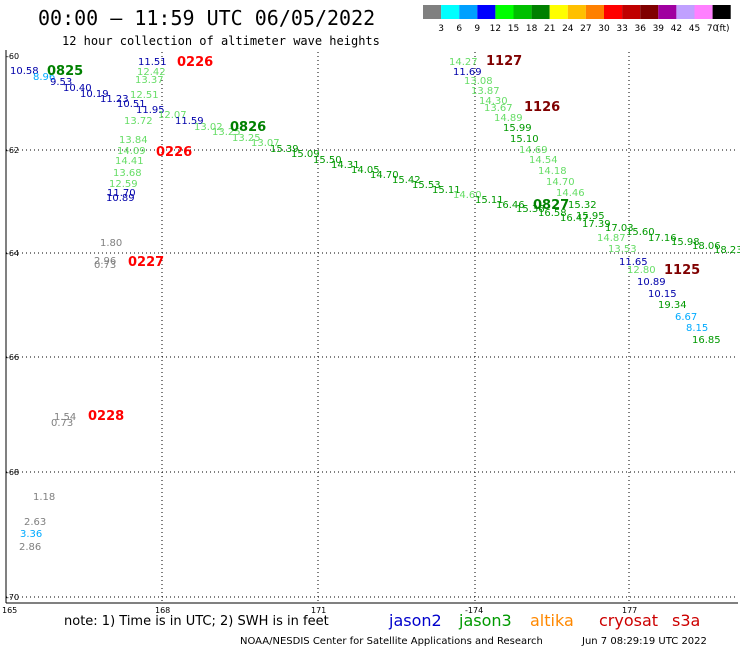 This screenshot has height=650, width=740. I want to click on wave-height-value: 2.86, so click(30, 547).